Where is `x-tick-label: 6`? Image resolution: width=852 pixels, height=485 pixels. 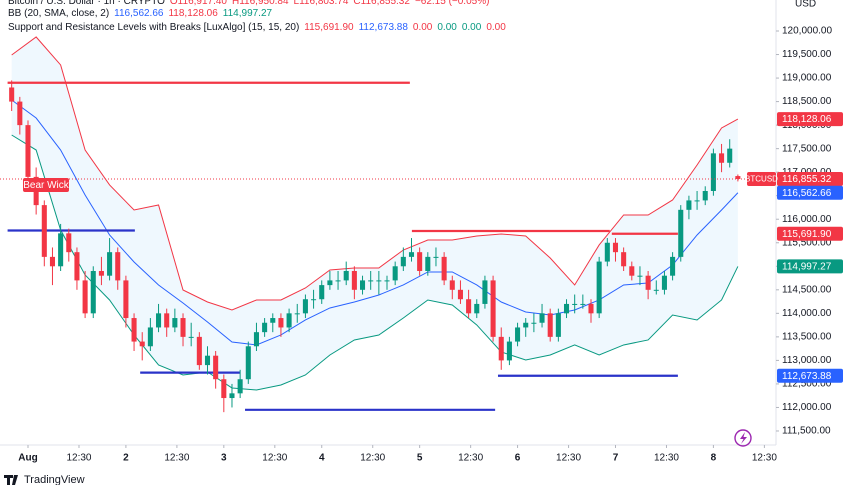
x-tick-label: 6 is located at coordinates (518, 458).